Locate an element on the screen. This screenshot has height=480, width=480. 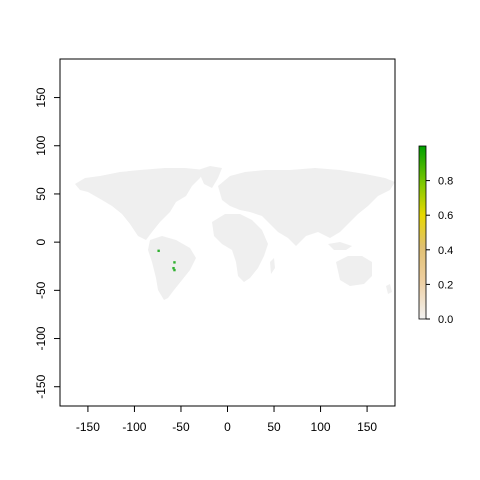
legend-tick-label: 0.2 is located at coordinates (445, 285).